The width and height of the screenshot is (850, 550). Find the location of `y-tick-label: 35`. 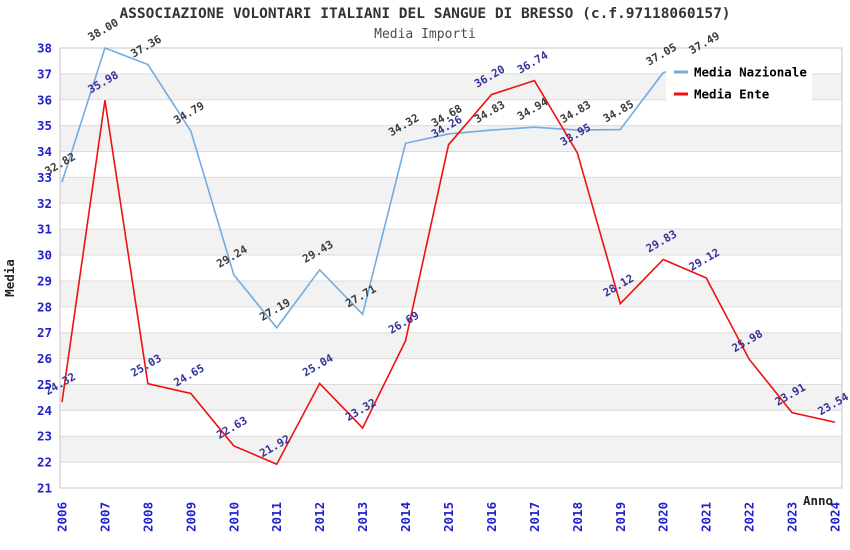

y-tick-label: 35 is located at coordinates (44, 125).